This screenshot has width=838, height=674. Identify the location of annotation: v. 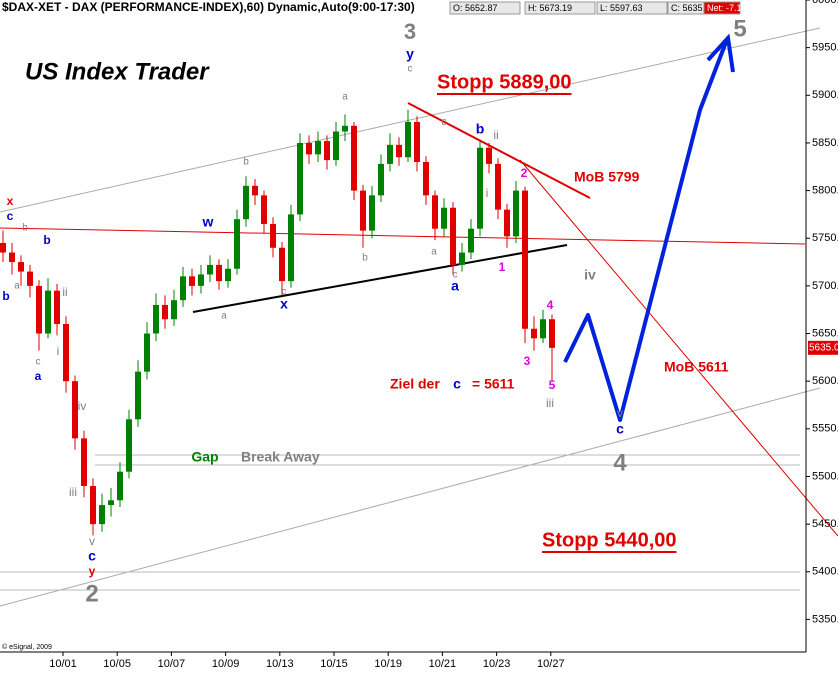
(92, 541).